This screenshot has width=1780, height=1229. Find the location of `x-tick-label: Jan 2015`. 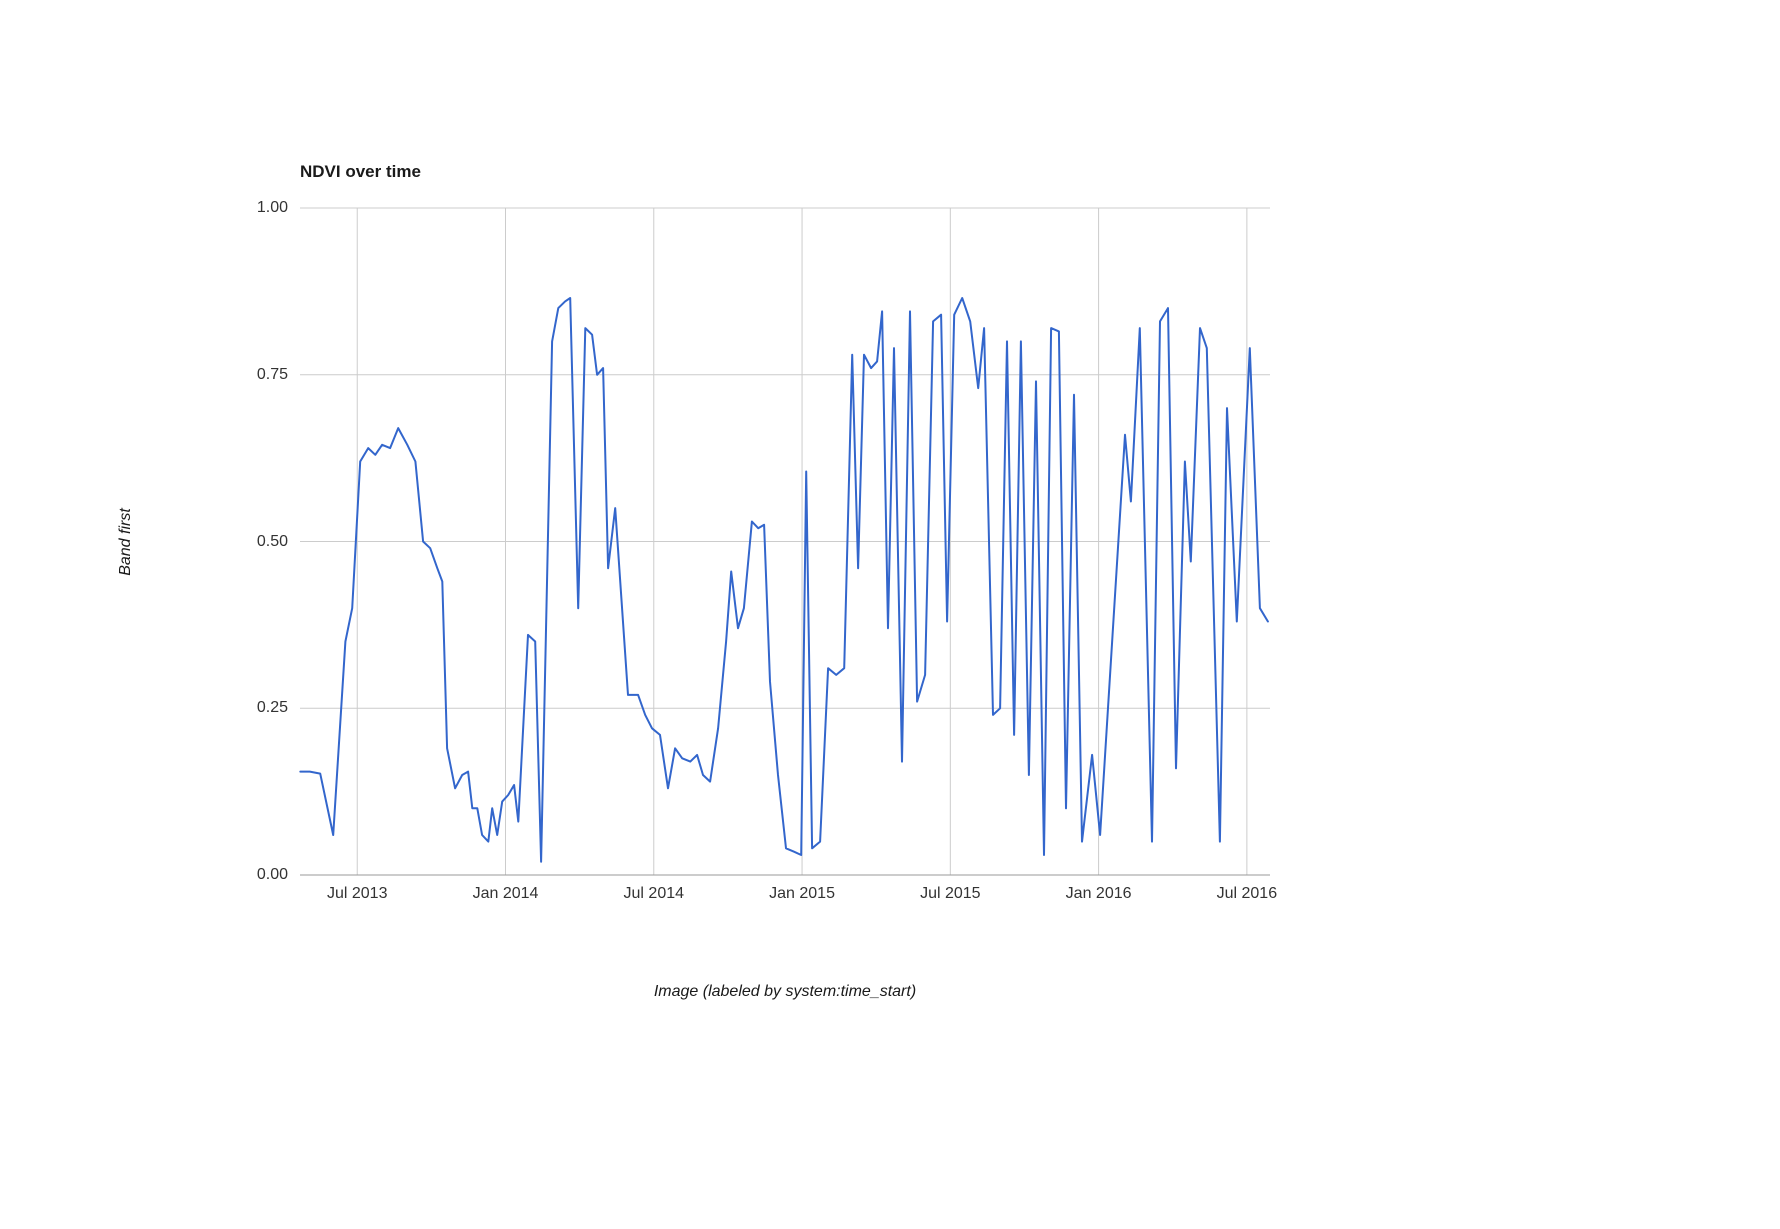

x-tick-label: Jan 2015 is located at coordinates (802, 893).